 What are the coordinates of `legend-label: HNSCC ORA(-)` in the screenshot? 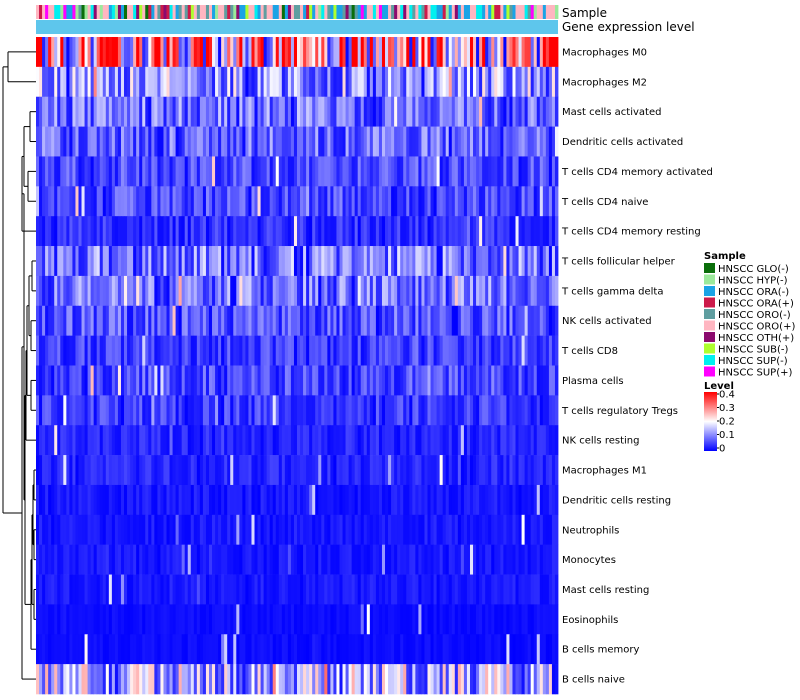 It's located at (753, 292).